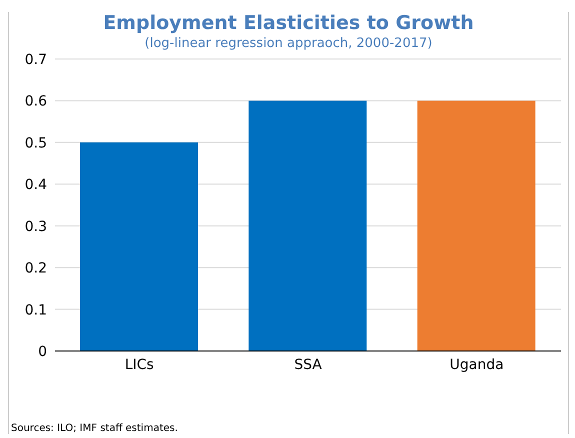  Describe the element at coordinates (42, 352) in the screenshot. I see `y-tick-label: 0` at that location.